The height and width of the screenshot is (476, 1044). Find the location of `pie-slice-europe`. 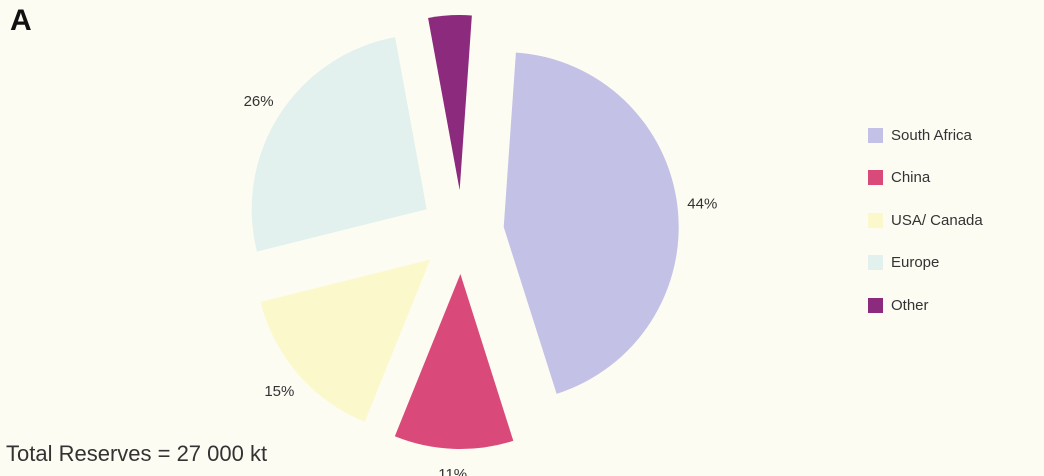

pie-slice-europe is located at coordinates (339, 144).